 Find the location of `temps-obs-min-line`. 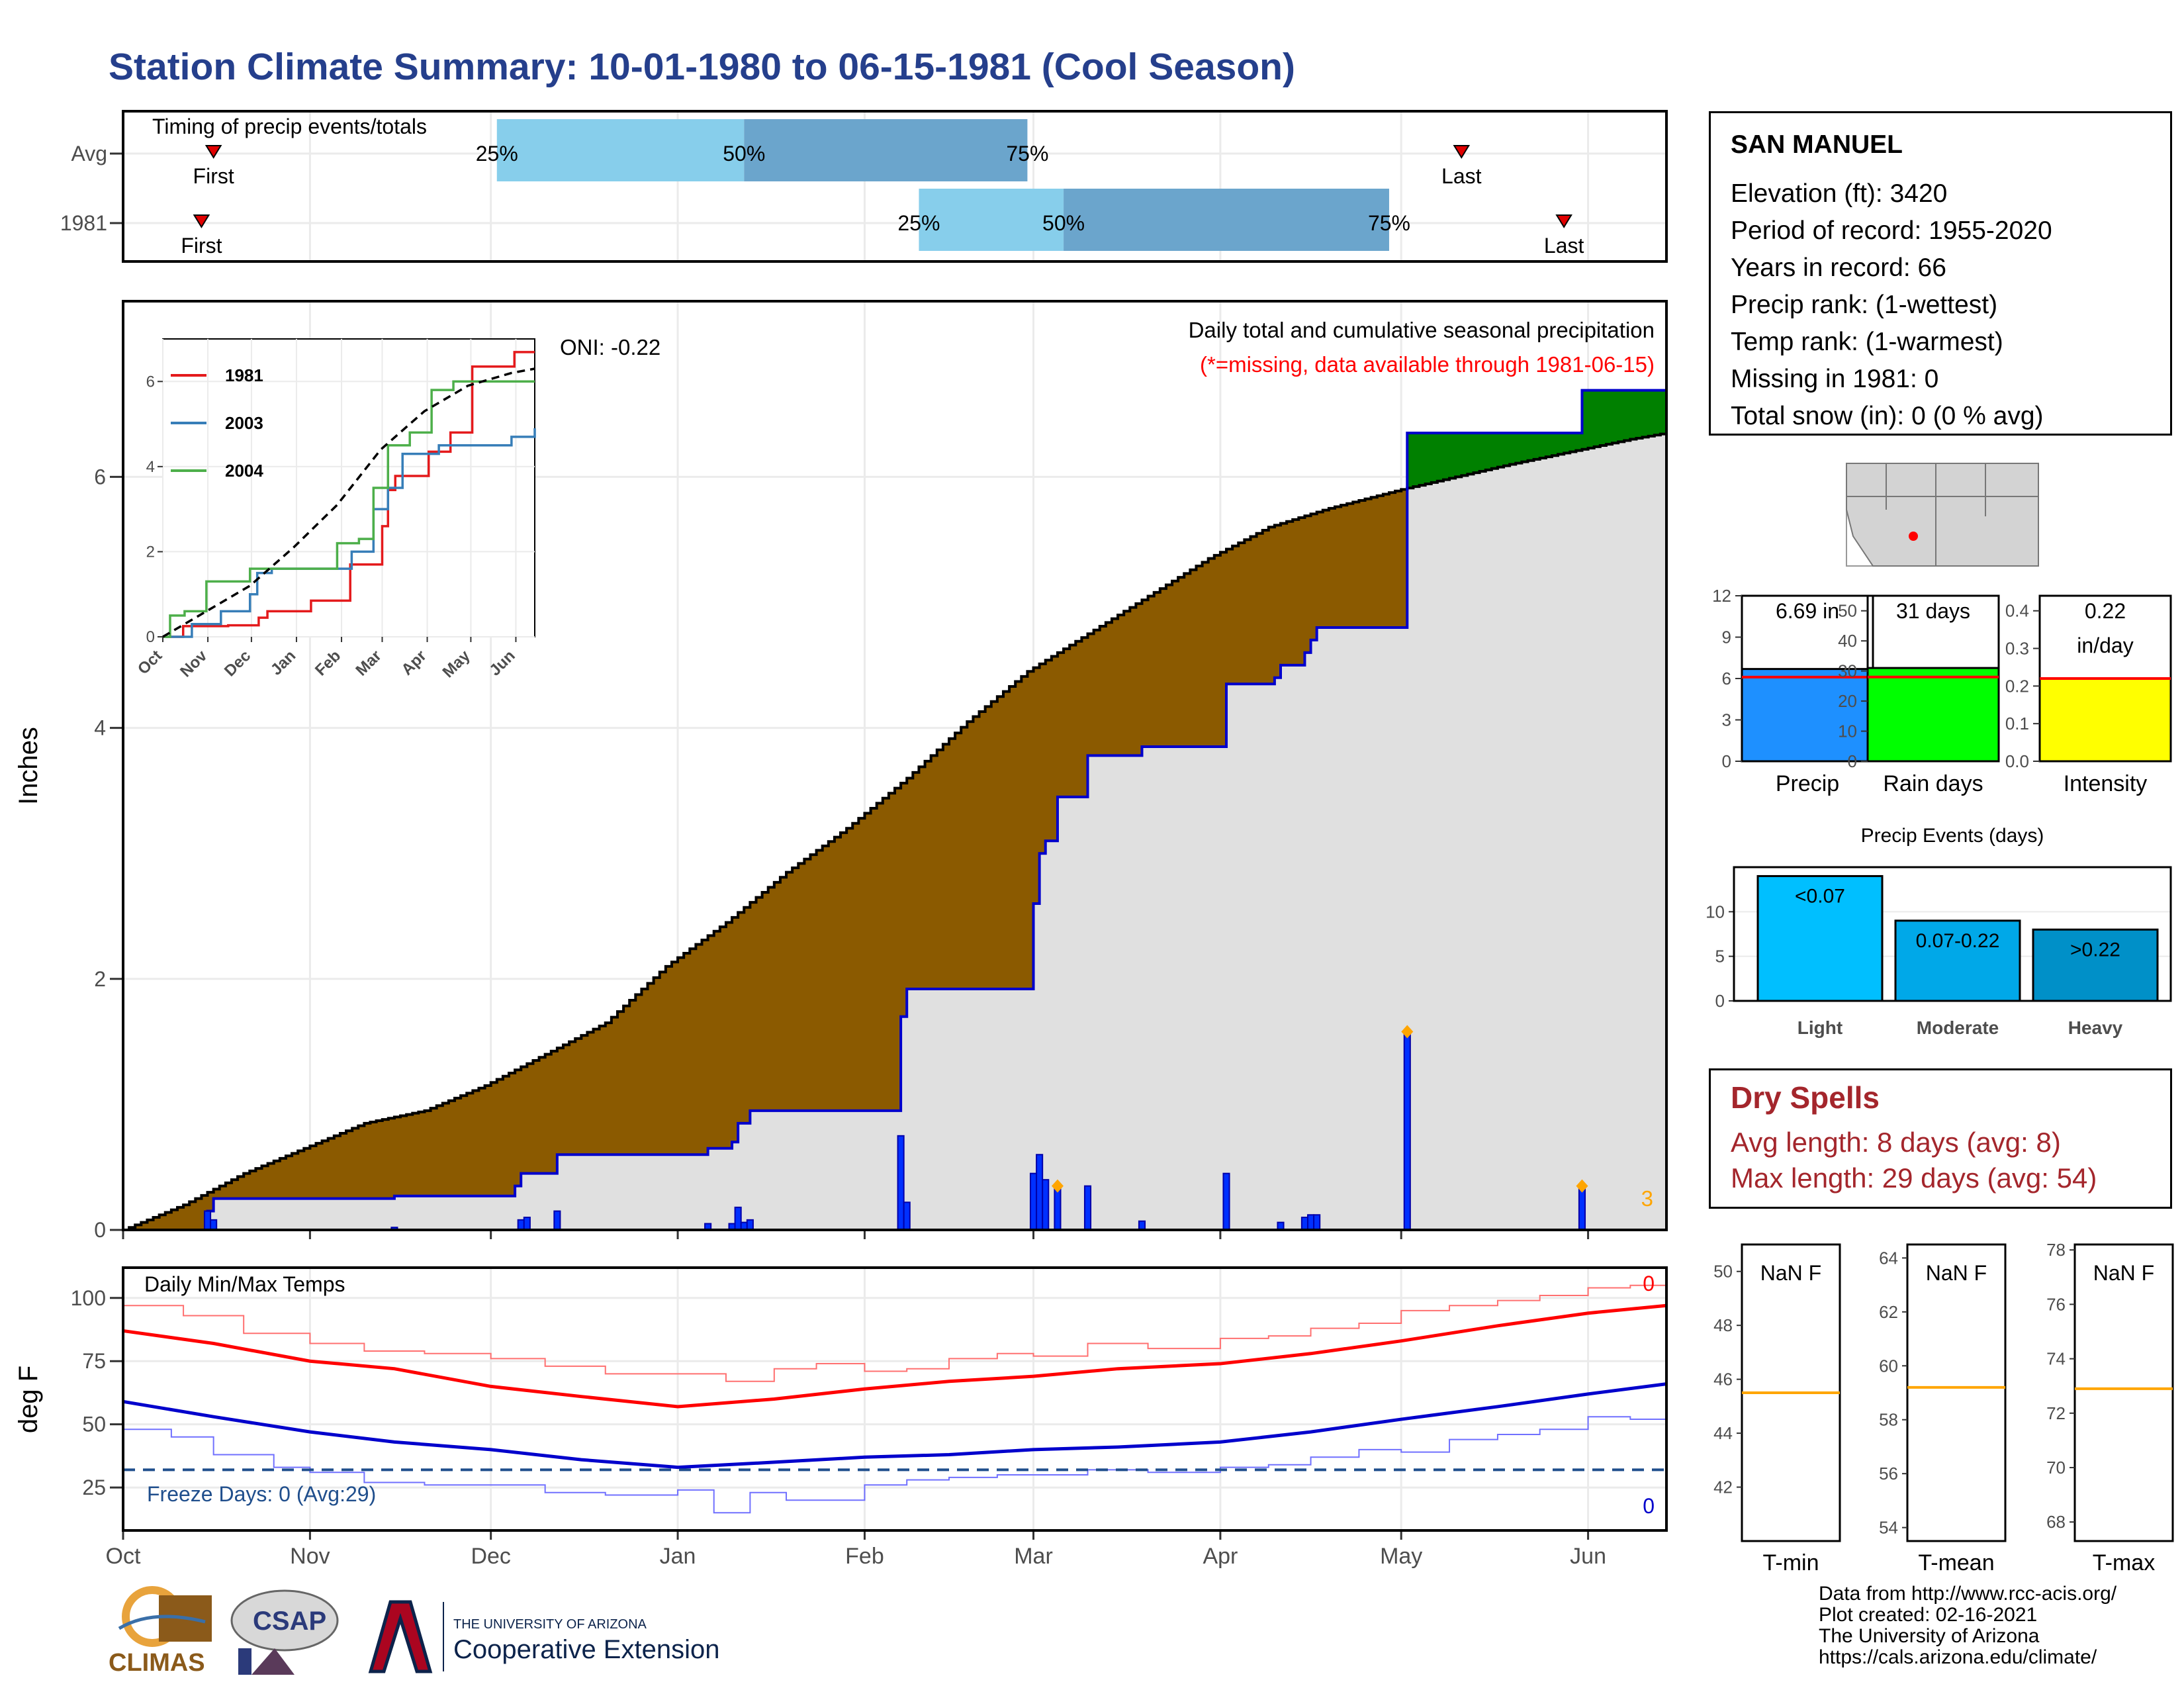

temps-obs-min-line is located at coordinates (895, 1465).